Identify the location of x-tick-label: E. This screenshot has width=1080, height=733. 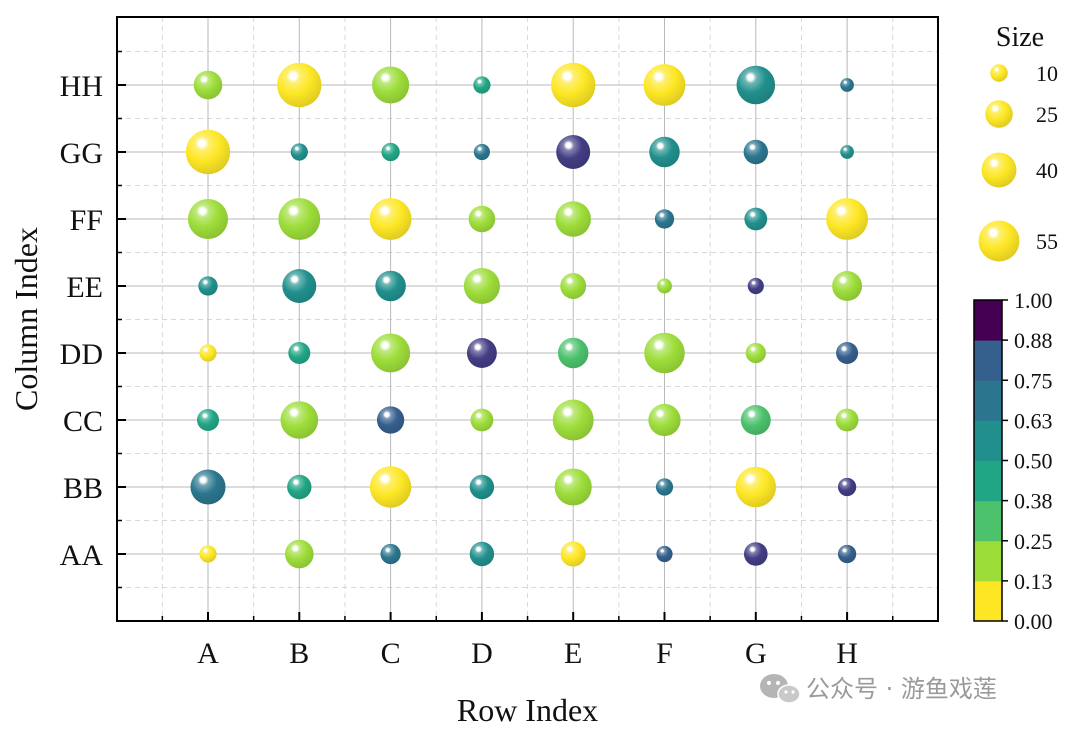
(573, 653).